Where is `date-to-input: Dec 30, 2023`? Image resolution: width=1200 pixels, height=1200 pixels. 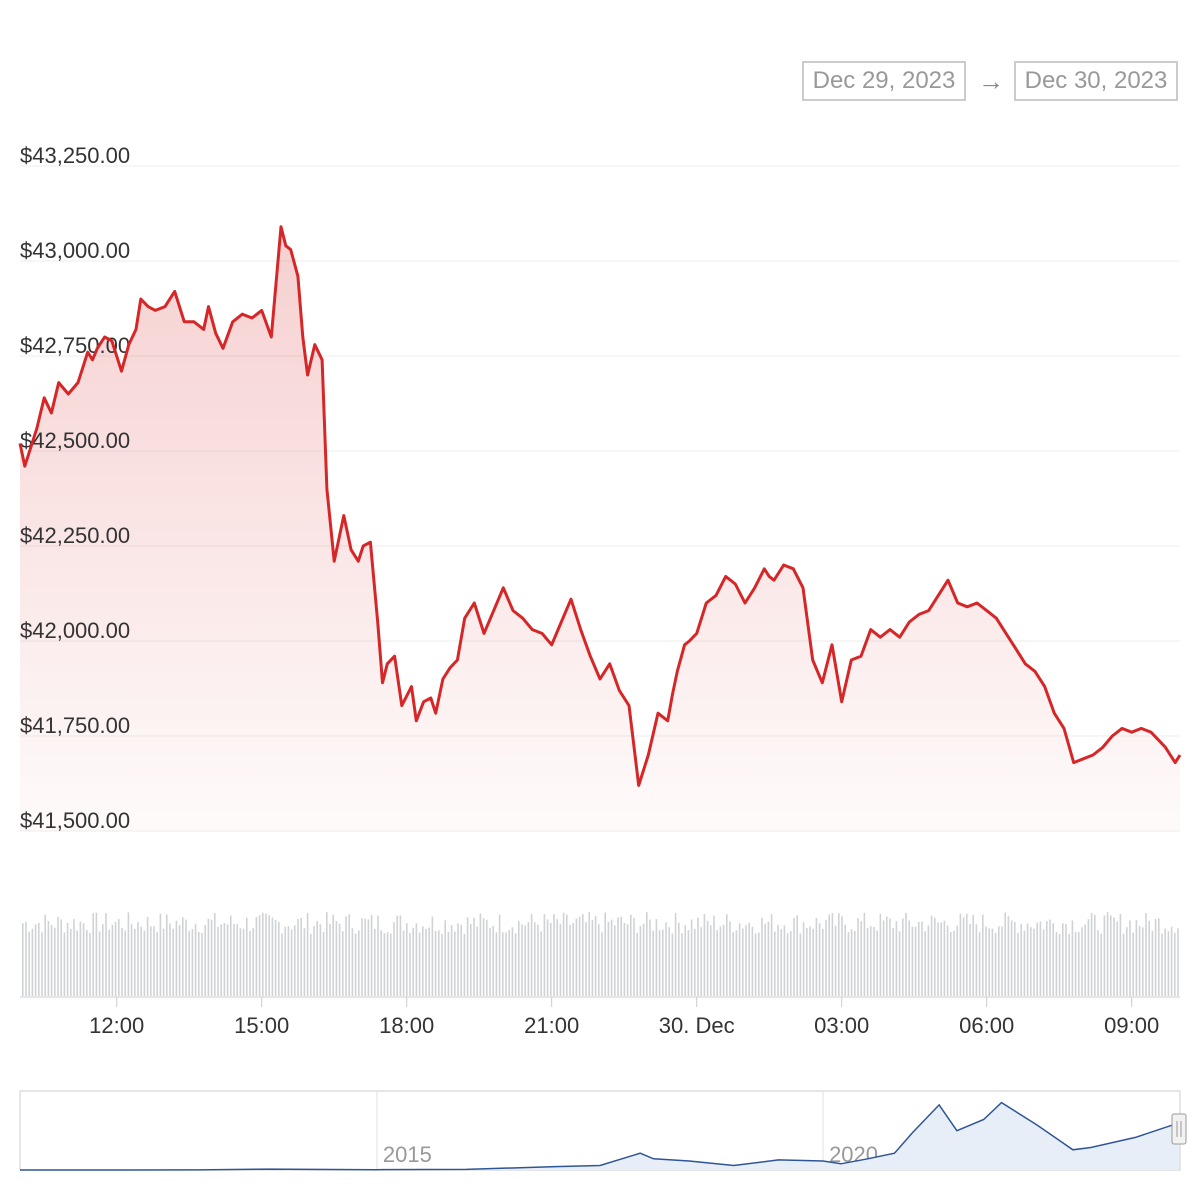 date-to-input: Dec 30, 2023 is located at coordinates (1096, 81).